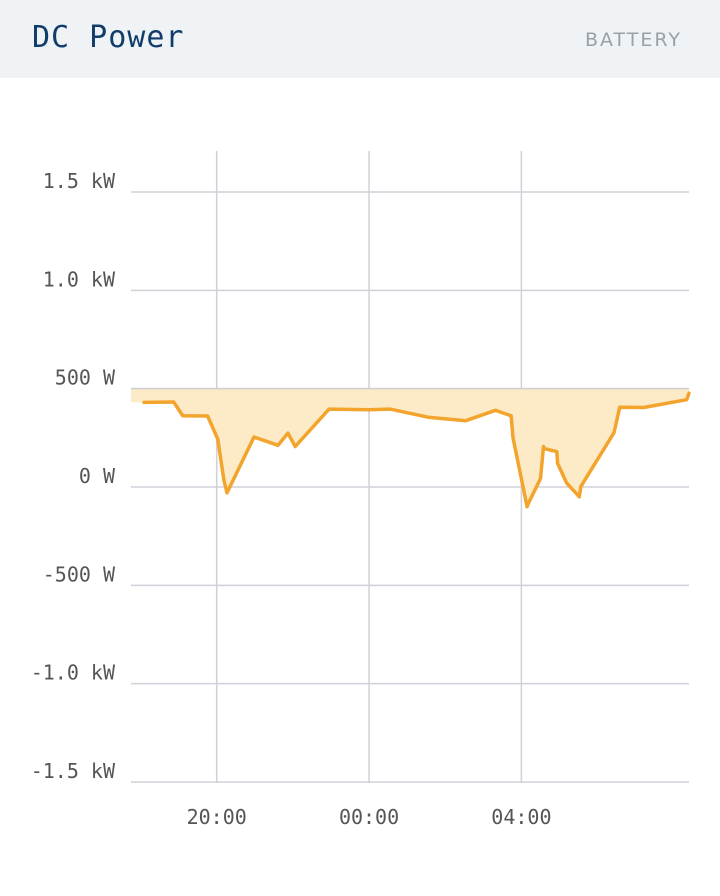  I want to click on x-tick-label: 04:00, so click(521, 817).